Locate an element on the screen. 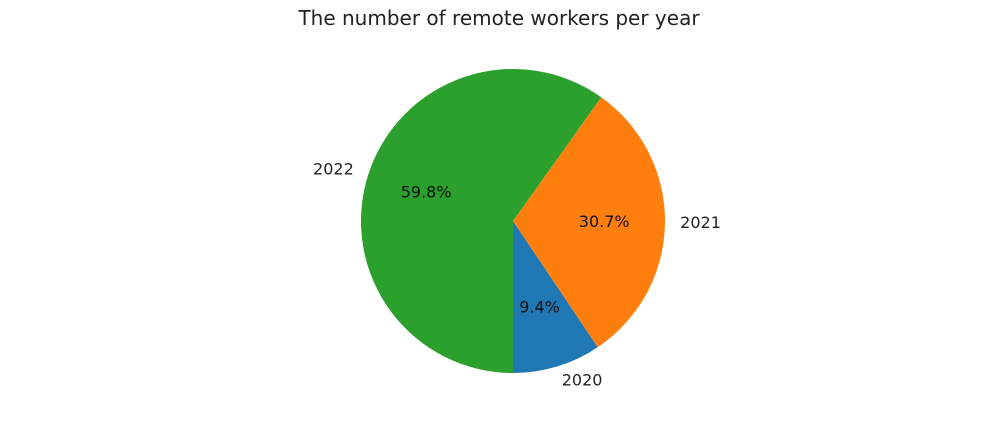 Image resolution: width=1000 pixels, height=437 pixels. pie-percent-label-2022: 59.8% is located at coordinates (426, 192).